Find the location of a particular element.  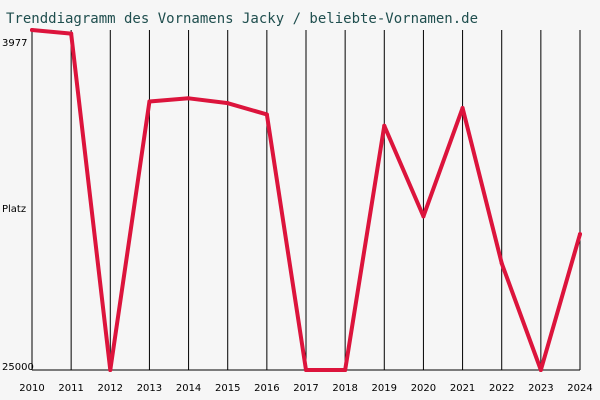

x-tick-2014: 2014 is located at coordinates (188, 388).